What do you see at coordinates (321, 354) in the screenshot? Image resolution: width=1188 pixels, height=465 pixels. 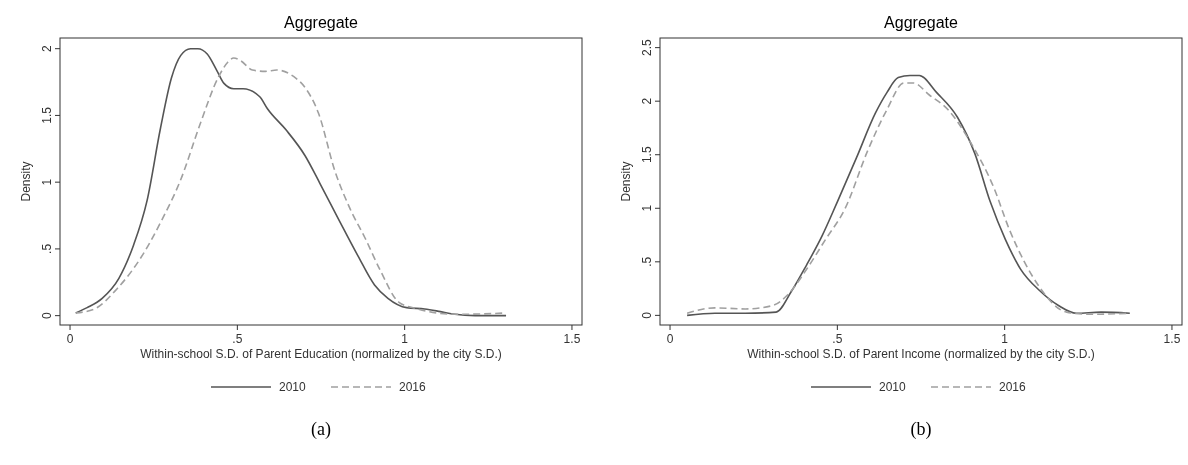 I see `x-axis-title: Within-school S.D. of Parent Education (normalized by the city S.D.)` at bounding box center [321, 354].